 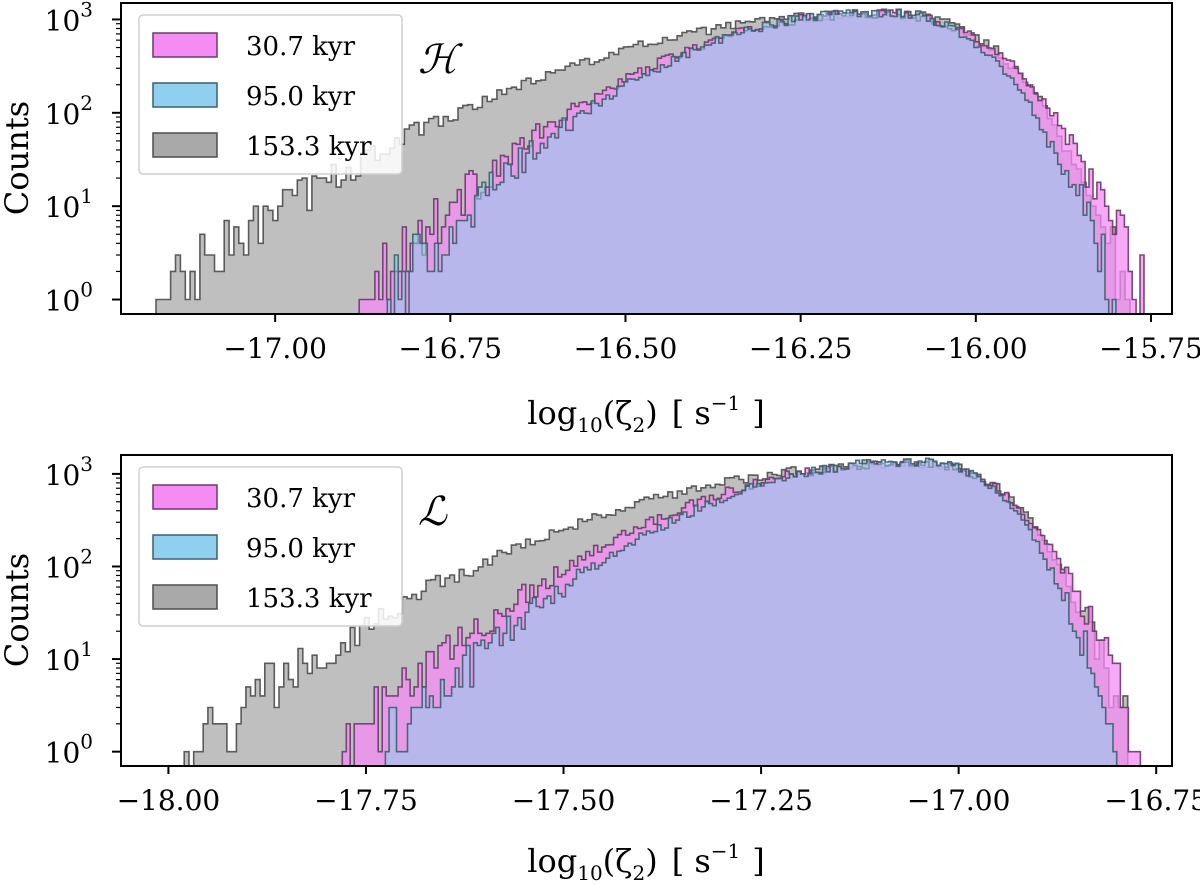 I want to click on x-tick-label: −17.25, so click(x=761, y=800).